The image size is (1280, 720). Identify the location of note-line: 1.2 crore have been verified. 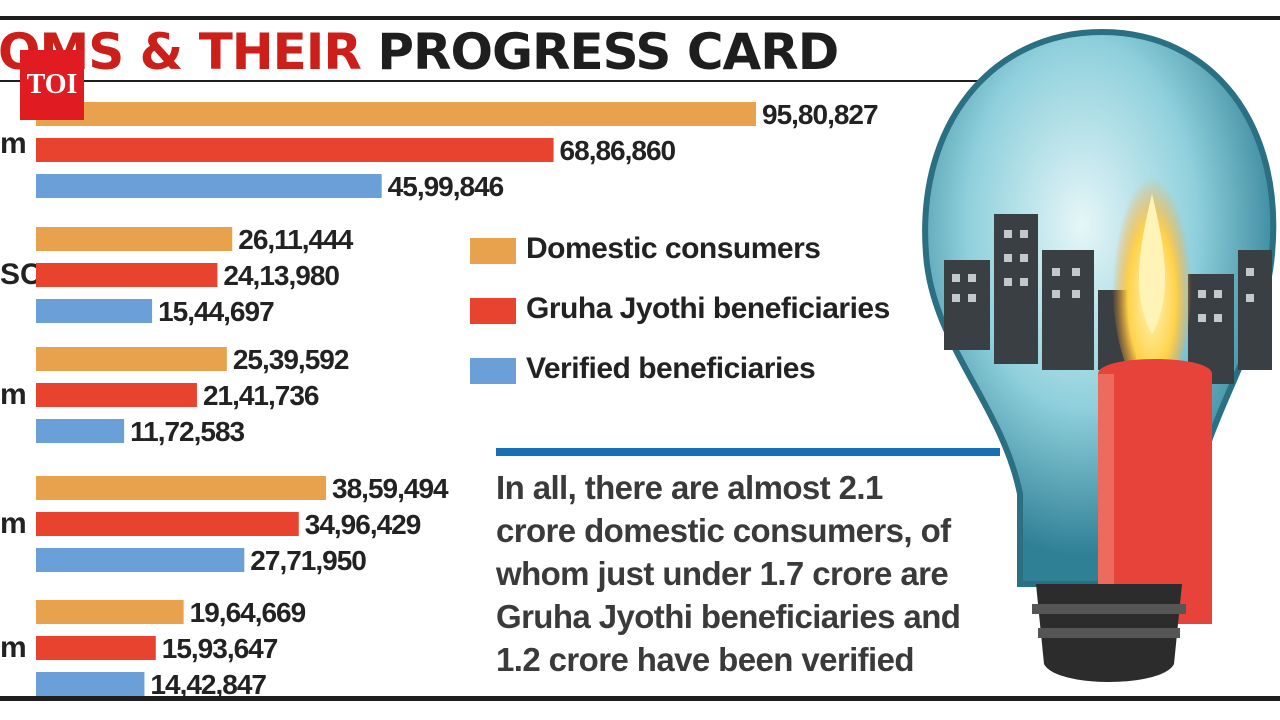
(705, 659).